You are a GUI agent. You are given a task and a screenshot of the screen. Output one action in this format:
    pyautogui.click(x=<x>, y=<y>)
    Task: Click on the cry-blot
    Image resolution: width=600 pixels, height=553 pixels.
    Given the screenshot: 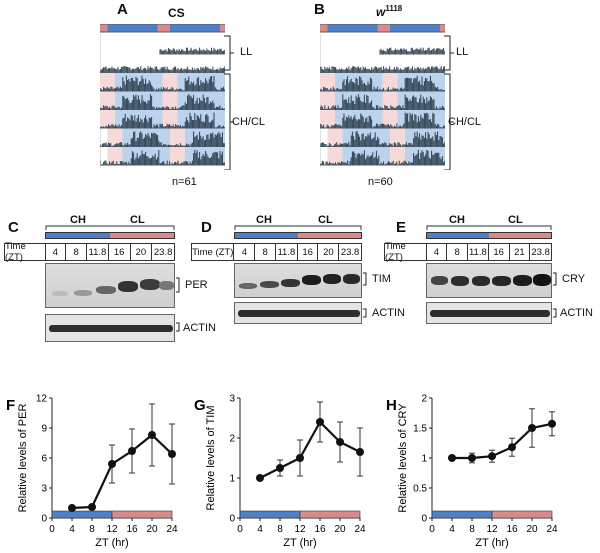 What is the action you would take?
    pyautogui.click(x=489, y=280)
    